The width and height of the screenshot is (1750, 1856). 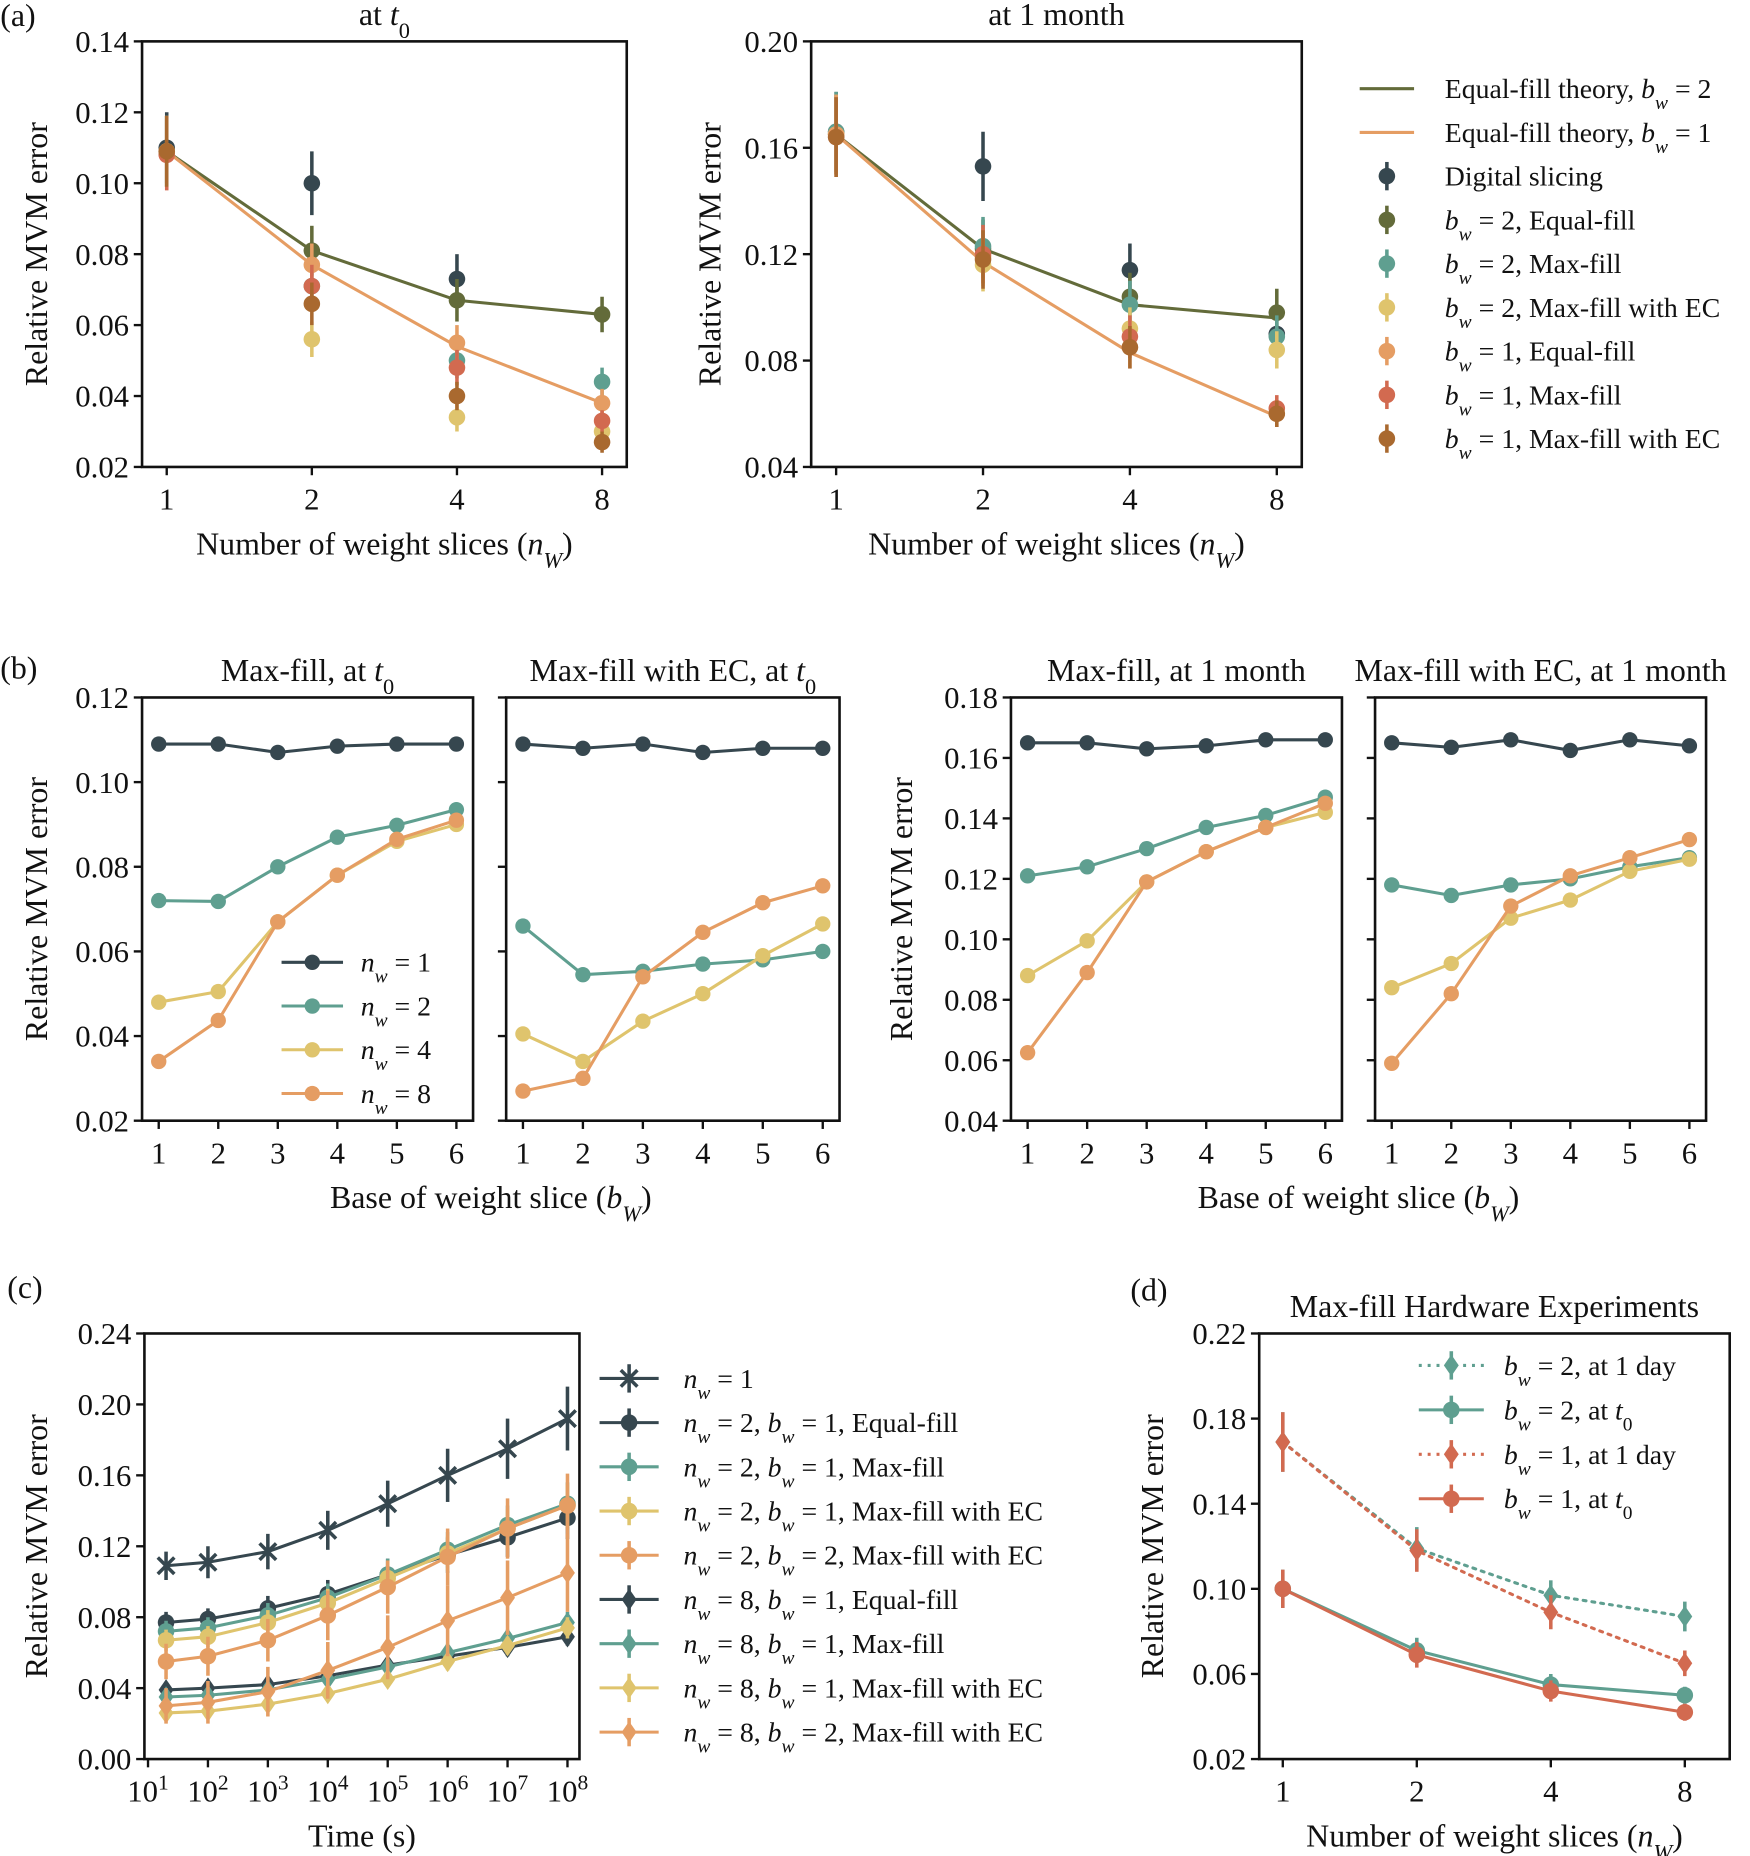 I want to click on chart-title: Max-fill with EC, at t0, so click(x=672, y=676).